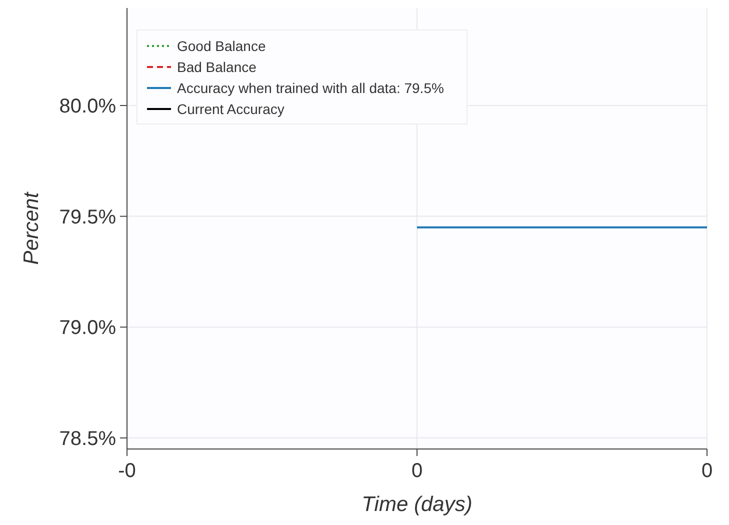 The width and height of the screenshot is (729, 525). I want to click on y-axis-title: Percent, so click(31, 228).